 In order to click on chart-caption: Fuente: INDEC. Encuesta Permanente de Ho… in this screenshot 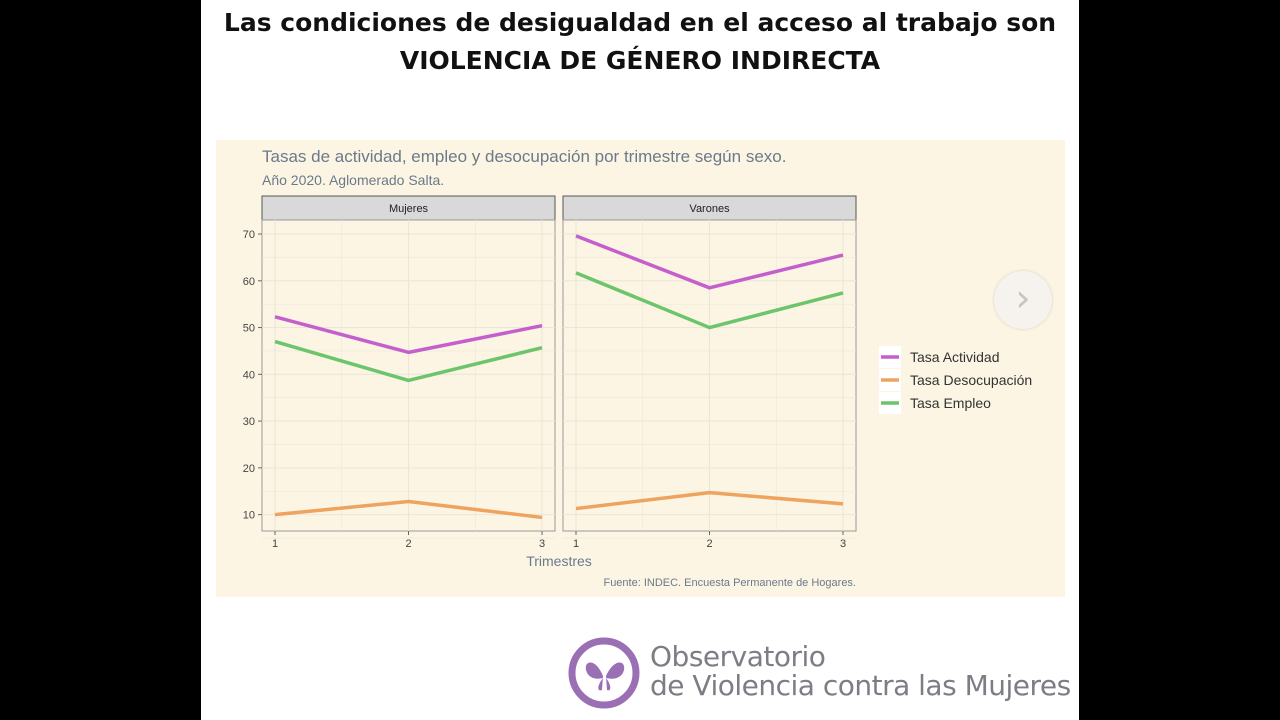, I will do `click(729, 583)`.